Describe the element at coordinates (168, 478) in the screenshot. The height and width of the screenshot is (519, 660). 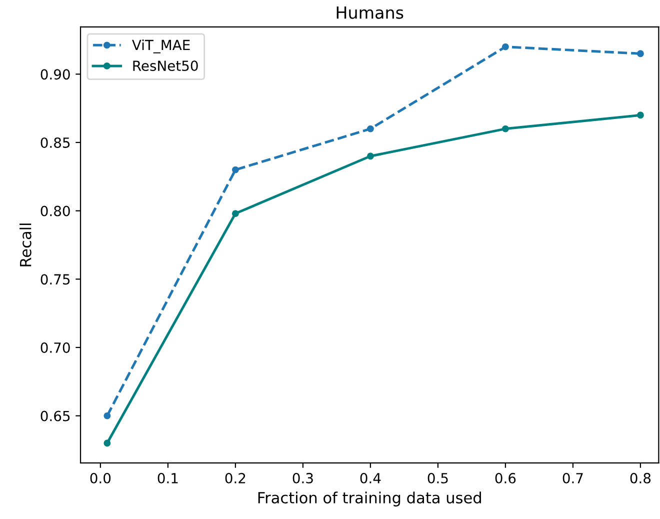
I see `x-tick-label: 0.1` at that location.